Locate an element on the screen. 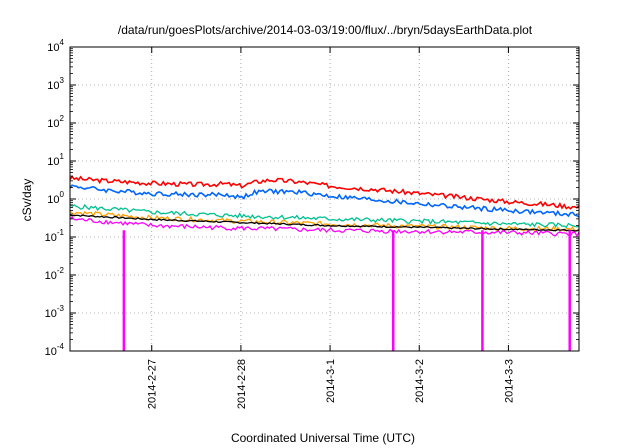 The height and width of the screenshot is (448, 640). y-tick-label: 10⁻² is located at coordinates (55, 274).